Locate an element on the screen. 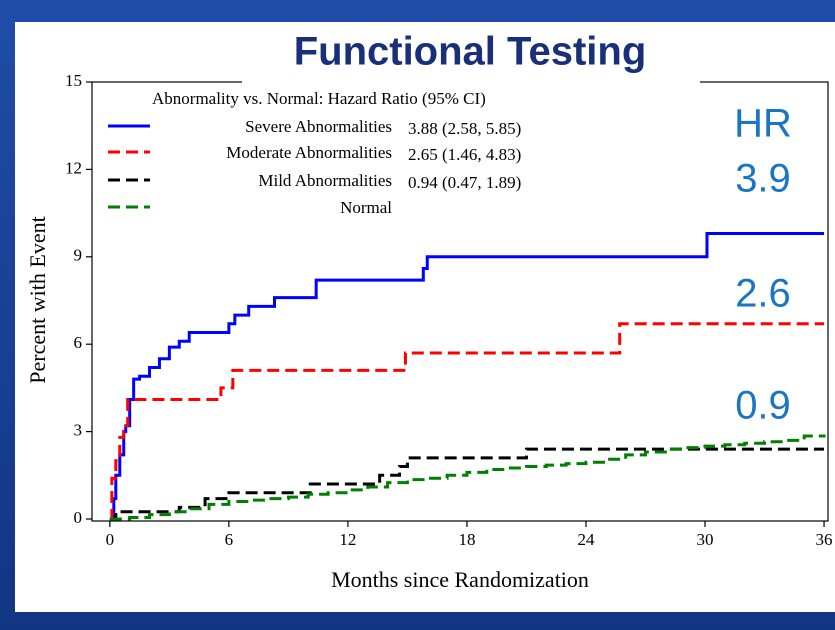 Image resolution: width=835 pixels, height=630 pixels. y-tick-label: 0 is located at coordinates (78, 517).